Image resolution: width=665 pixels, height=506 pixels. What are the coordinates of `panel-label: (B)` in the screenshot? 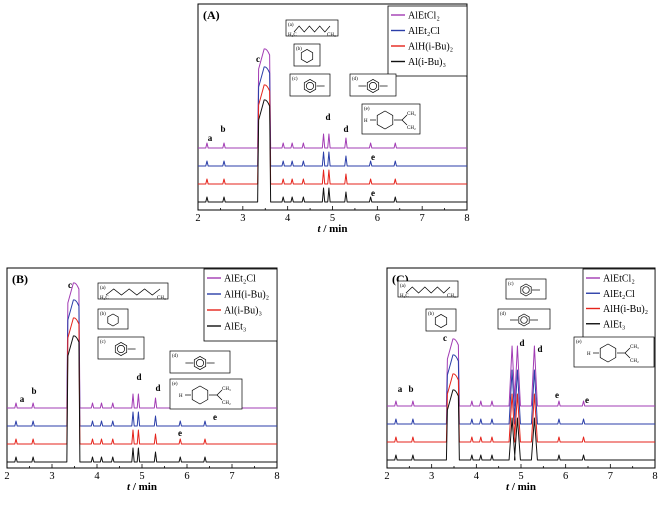 It's located at (20, 279).